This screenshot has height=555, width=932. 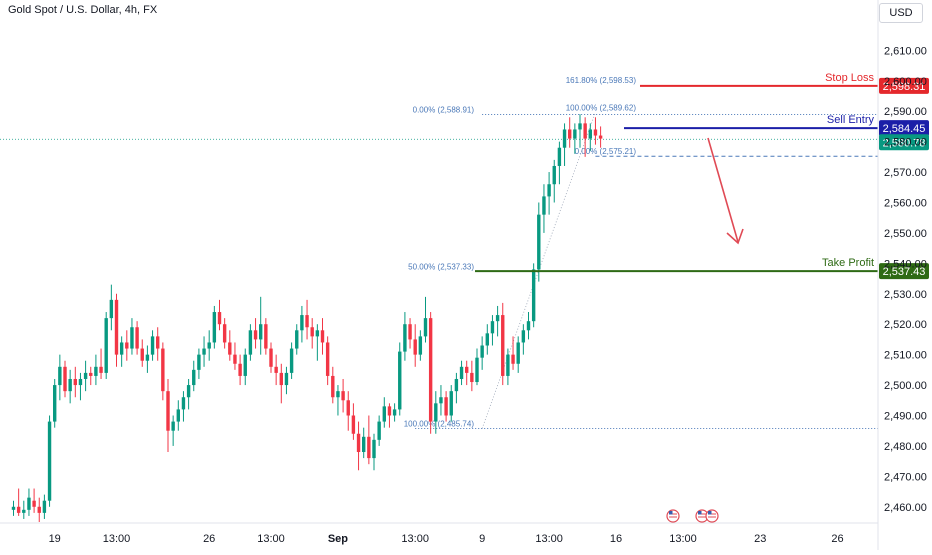 What do you see at coordinates (692, 516) in the screenshot?
I see `event-markers` at bounding box center [692, 516].